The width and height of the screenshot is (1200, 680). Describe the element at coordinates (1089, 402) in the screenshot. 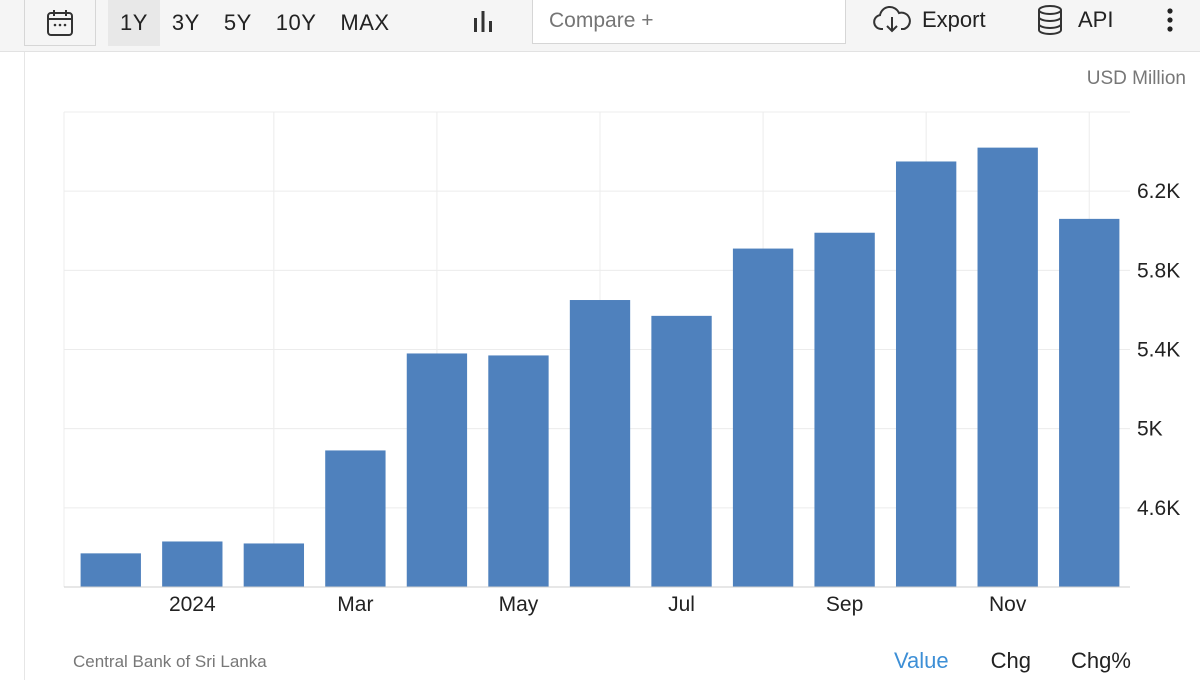

I see `bar-dec-2024` at that location.